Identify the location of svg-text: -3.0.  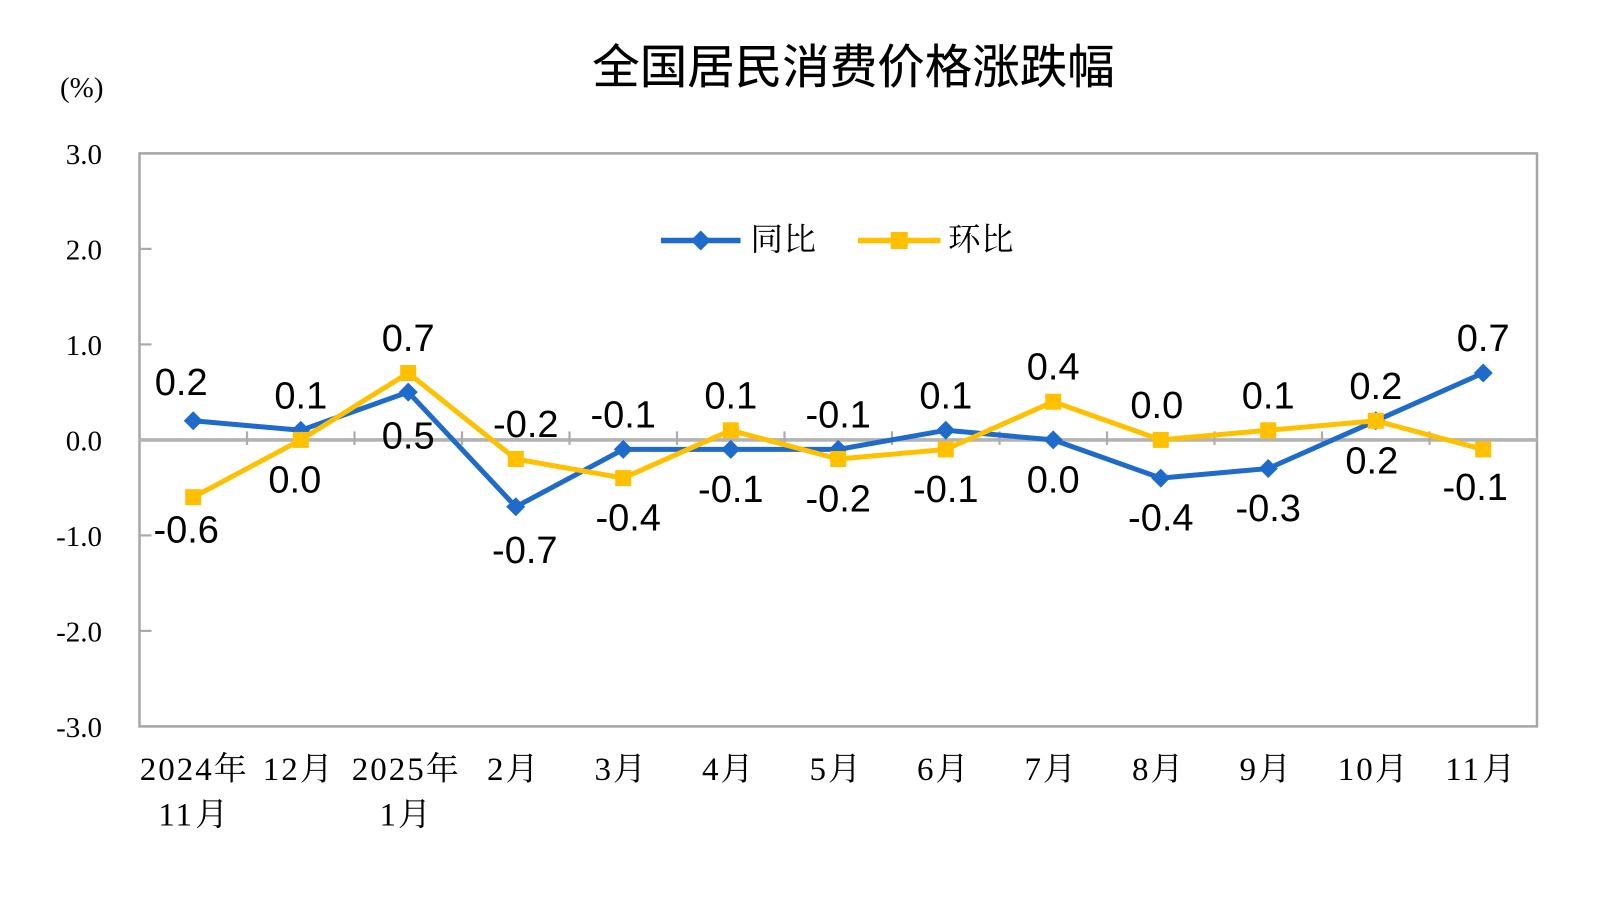
(79, 728).